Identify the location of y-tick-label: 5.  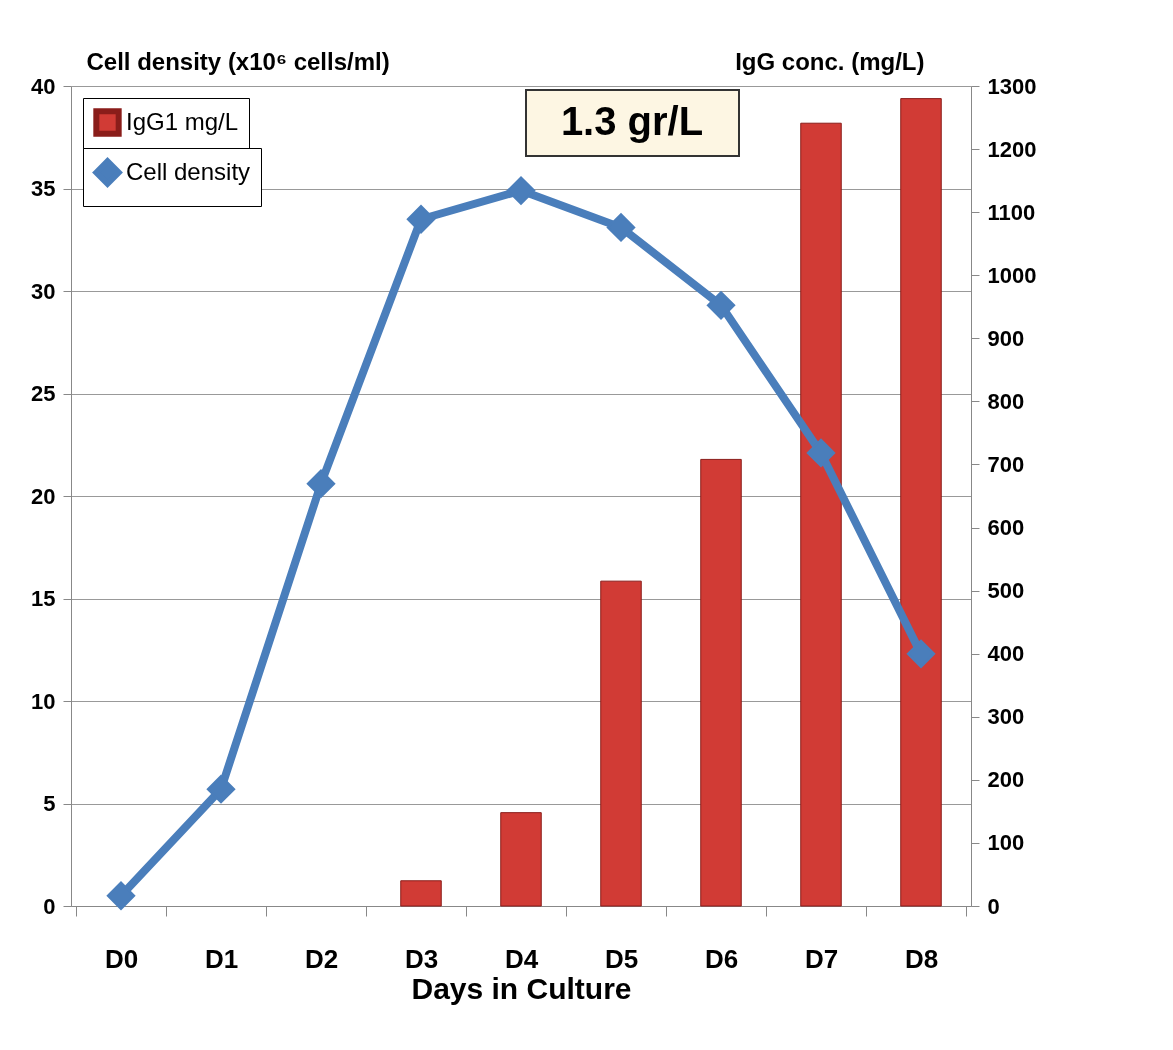
(49, 803).